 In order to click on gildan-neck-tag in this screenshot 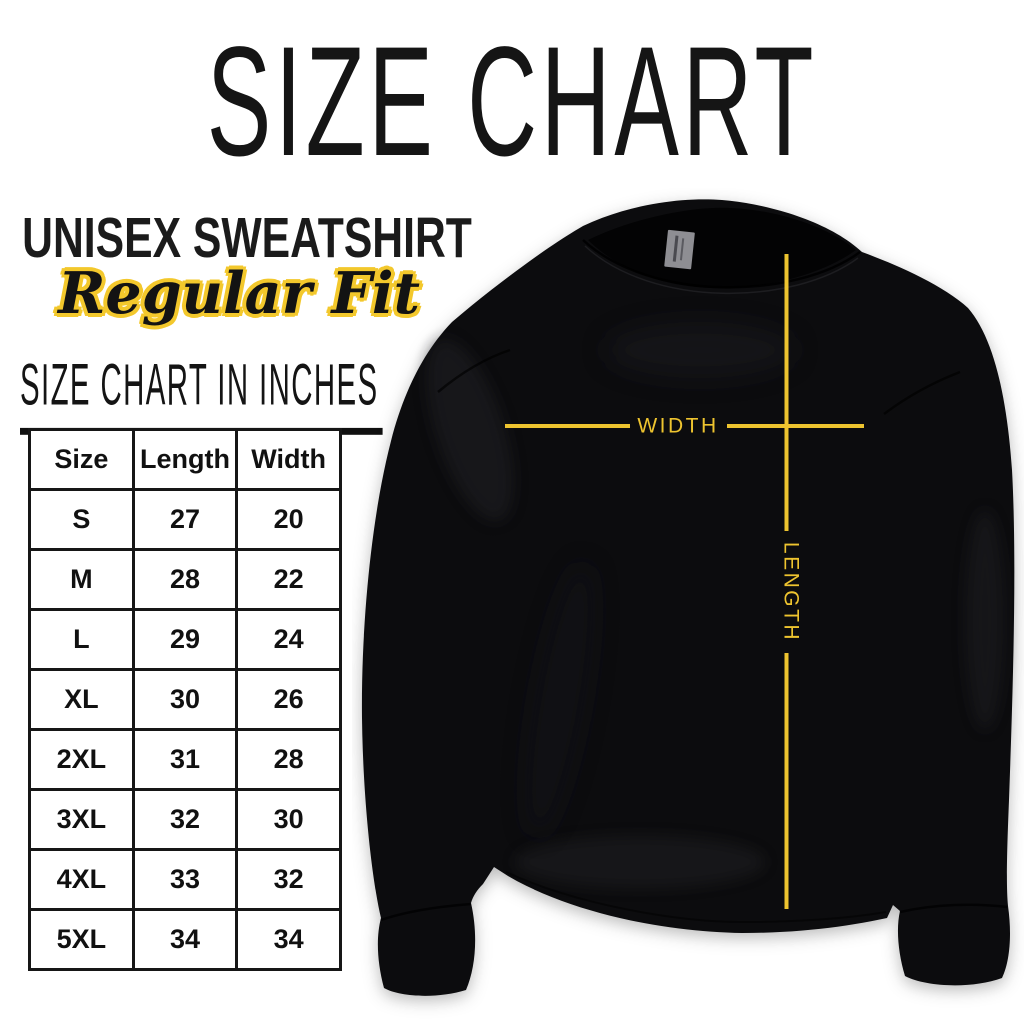, I will do `click(679, 249)`.